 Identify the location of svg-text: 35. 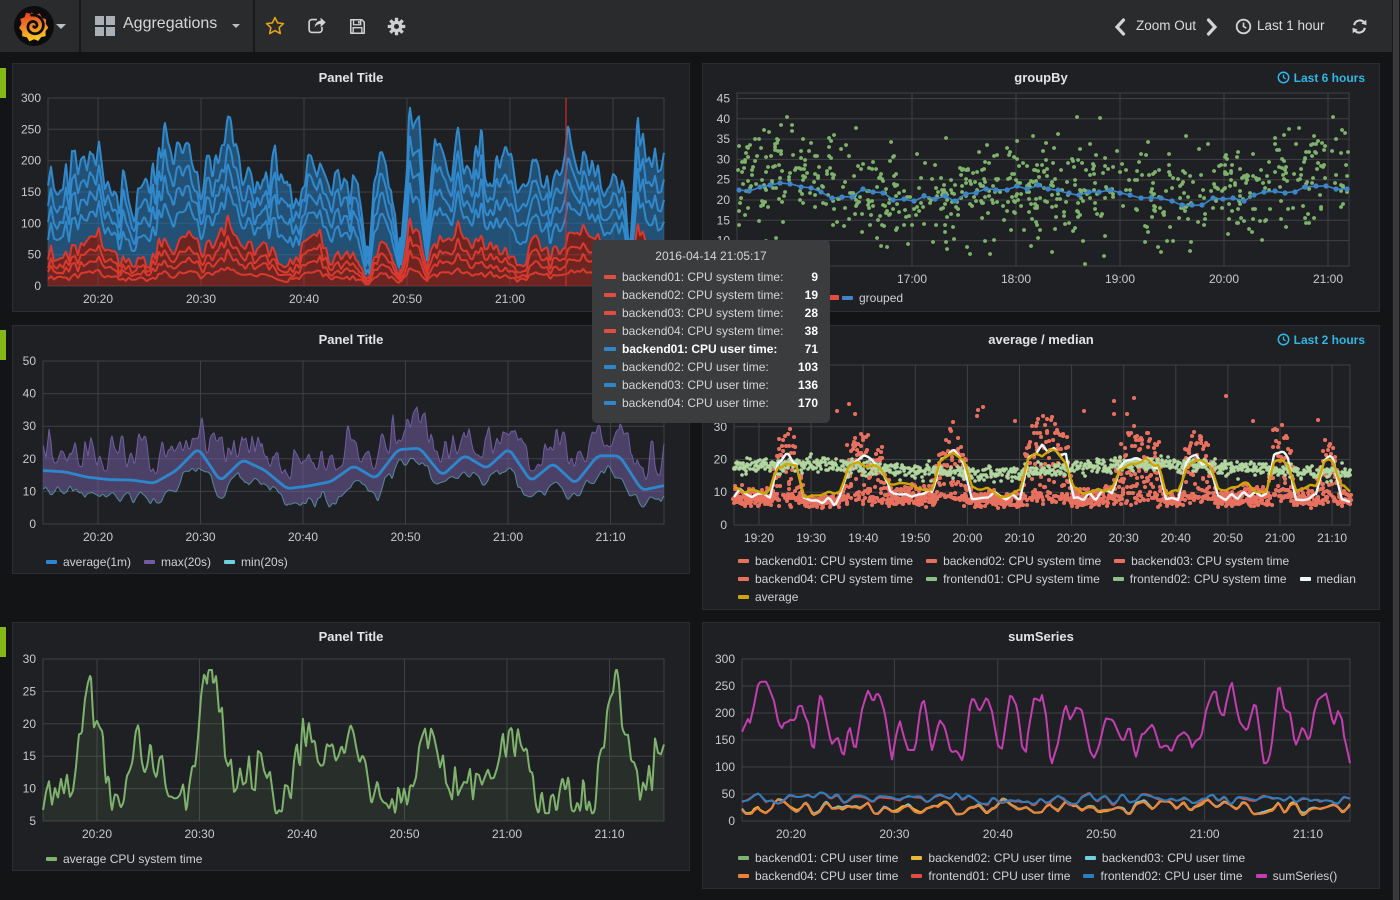
(724, 139).